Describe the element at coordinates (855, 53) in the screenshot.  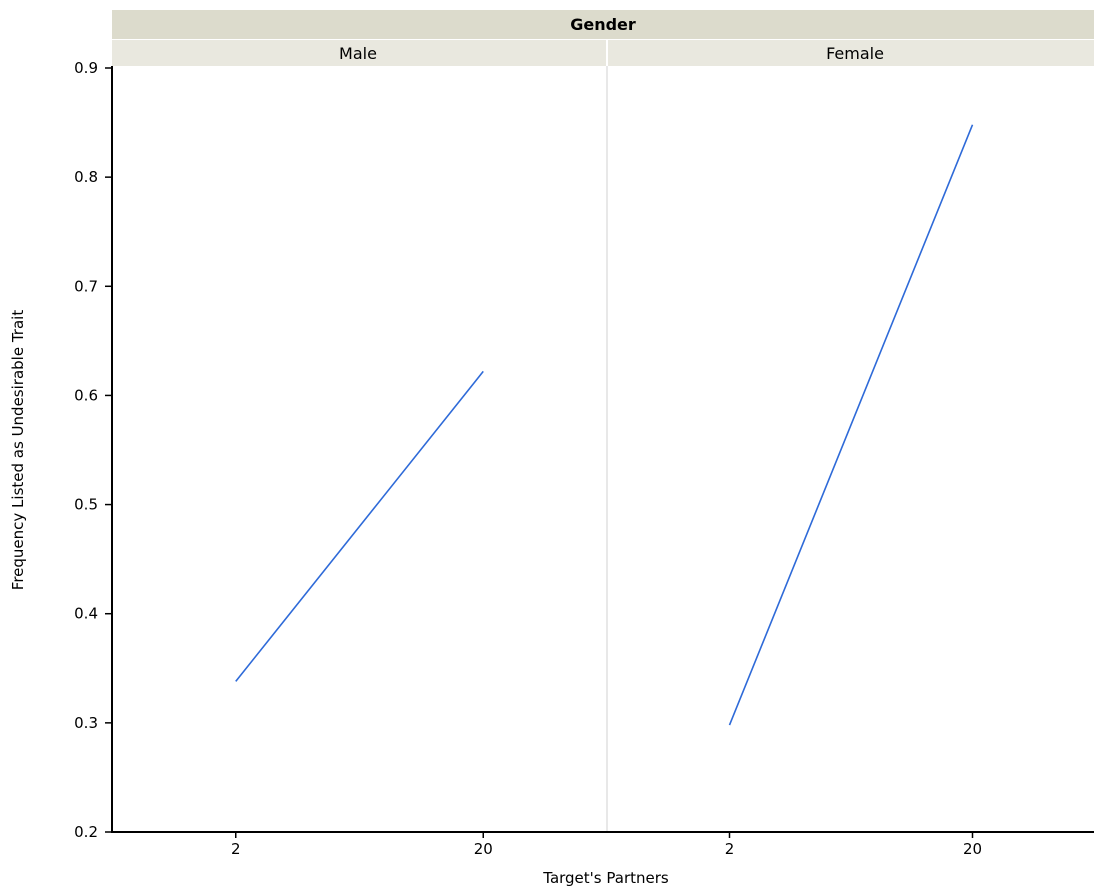
I see `panel-title-female: Female` at that location.